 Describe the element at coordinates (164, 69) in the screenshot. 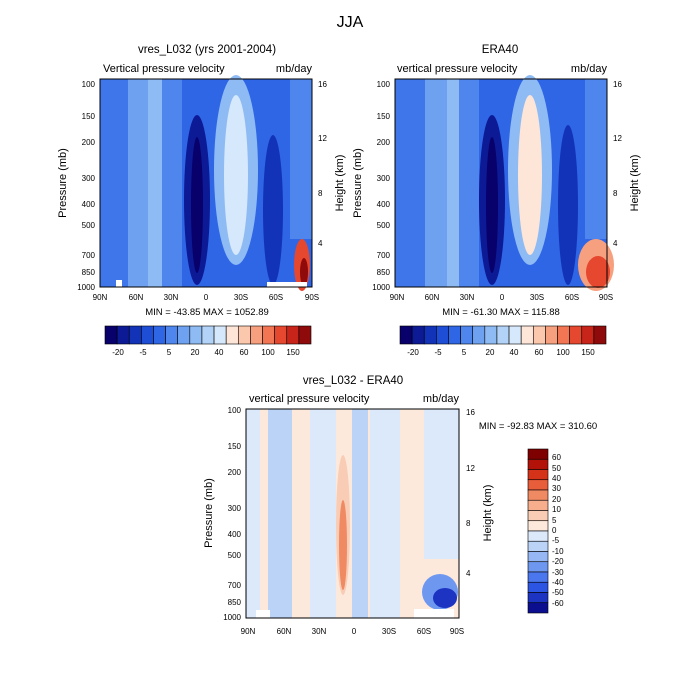

I see `panel-left-label: Vertical pressure velocity` at that location.